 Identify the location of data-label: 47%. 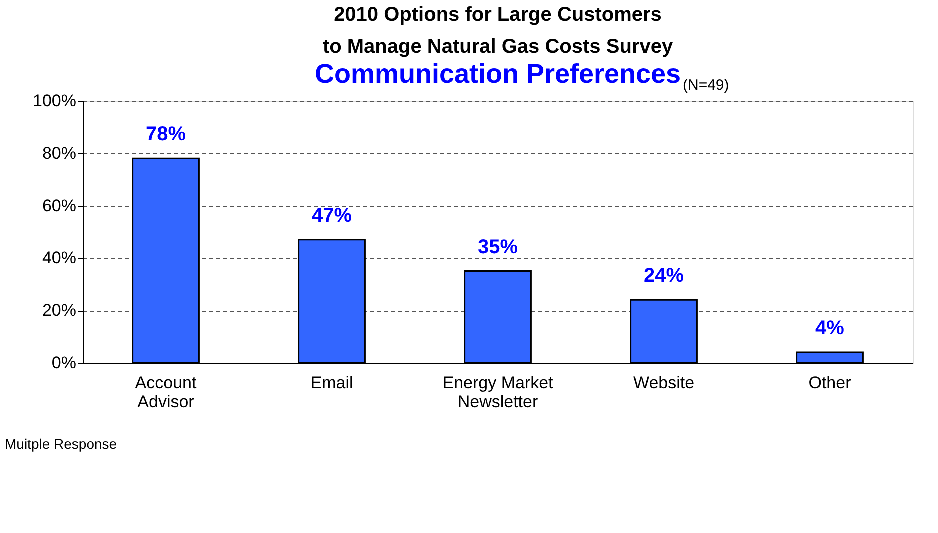
(332, 215).